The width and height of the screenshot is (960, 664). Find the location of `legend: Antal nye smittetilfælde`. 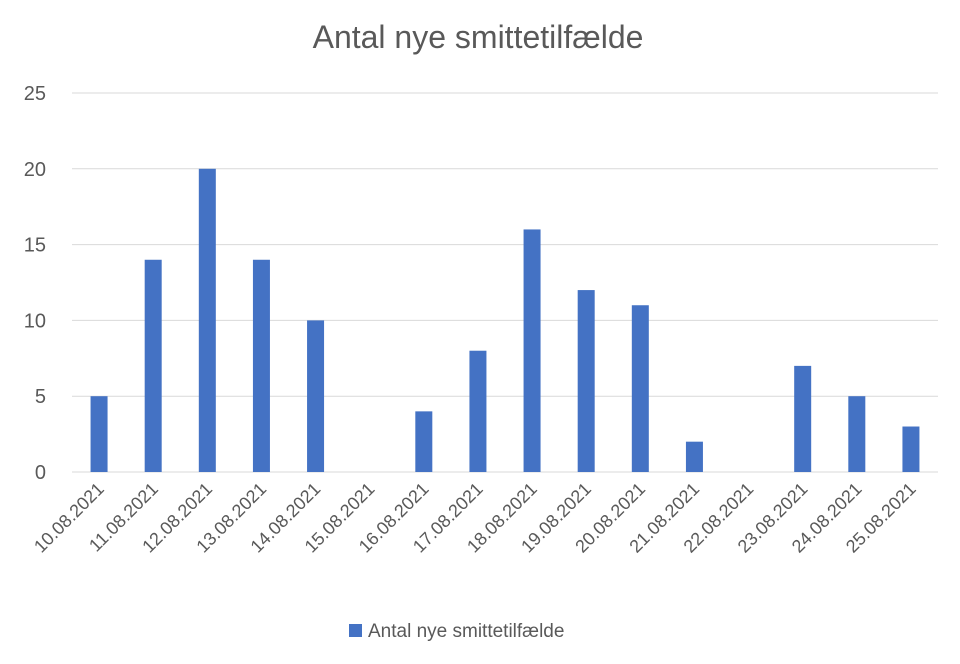

legend: Antal nye smittetilfælde is located at coordinates (456, 631).